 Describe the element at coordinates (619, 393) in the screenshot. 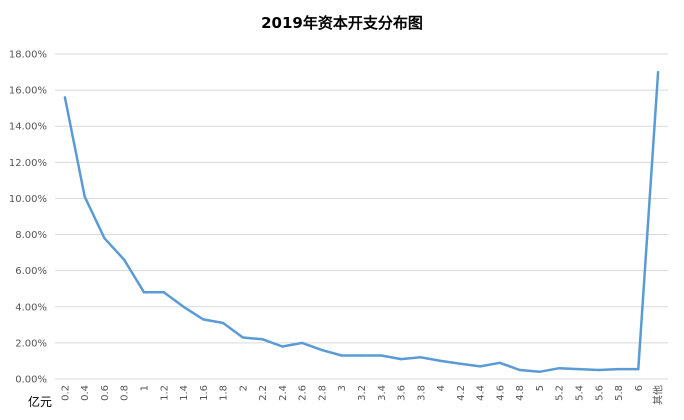

I see `x-tick-label: 5.8` at that location.